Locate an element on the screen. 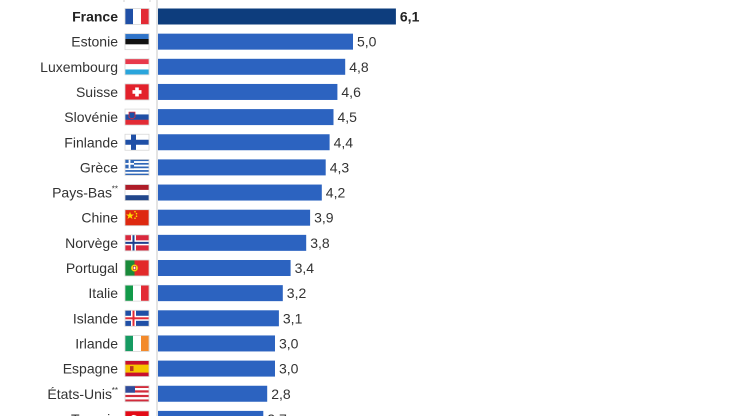  flag-estonia-icon is located at coordinates (137, 42).